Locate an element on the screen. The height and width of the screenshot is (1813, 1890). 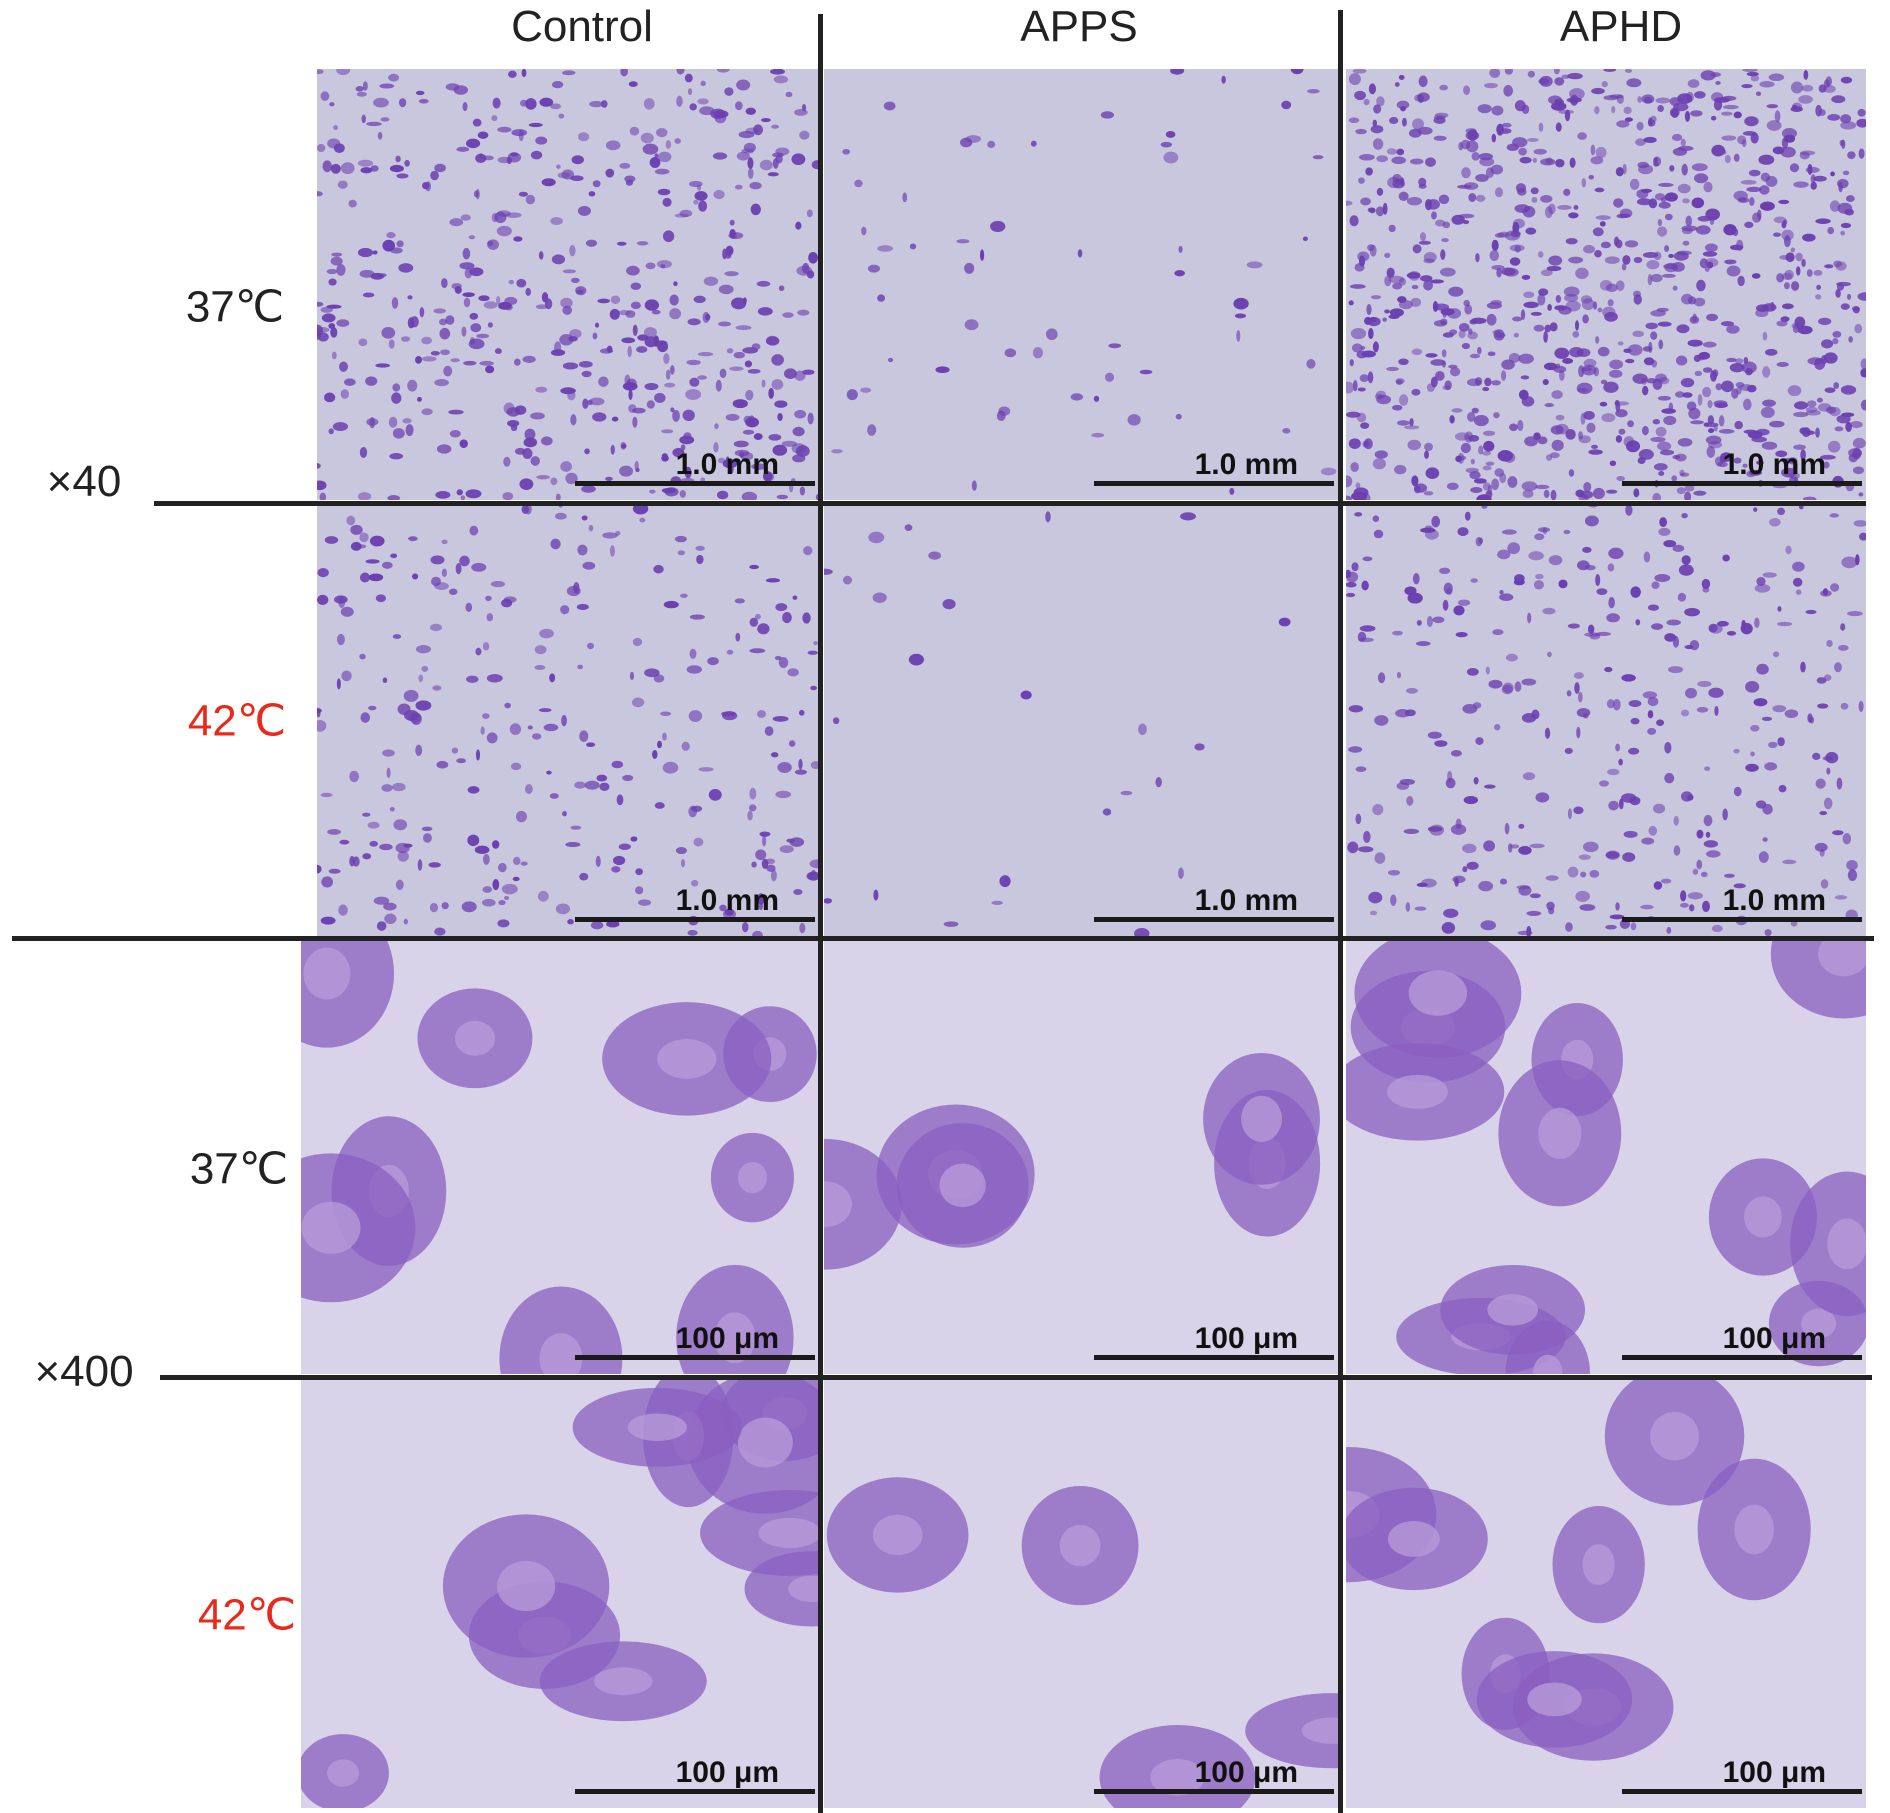
column-divider is located at coordinates (1340, 911).